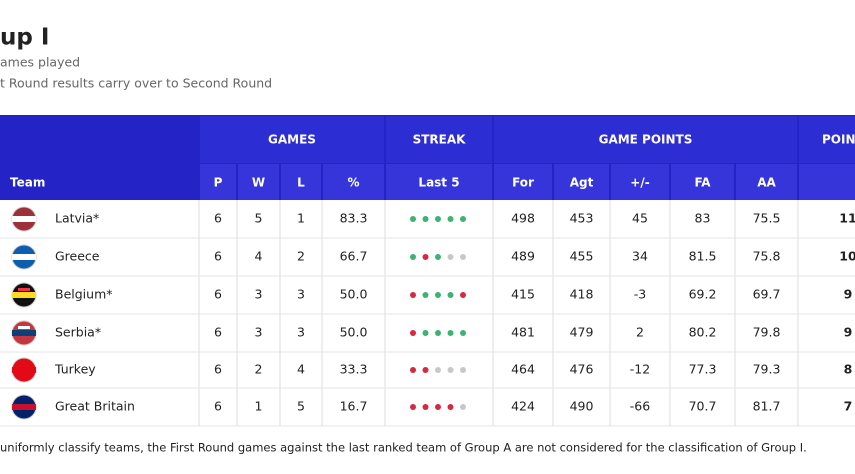 The width and height of the screenshot is (855, 474). Describe the element at coordinates (582, 332) in the screenshot. I see `cell-value: 479` at that location.